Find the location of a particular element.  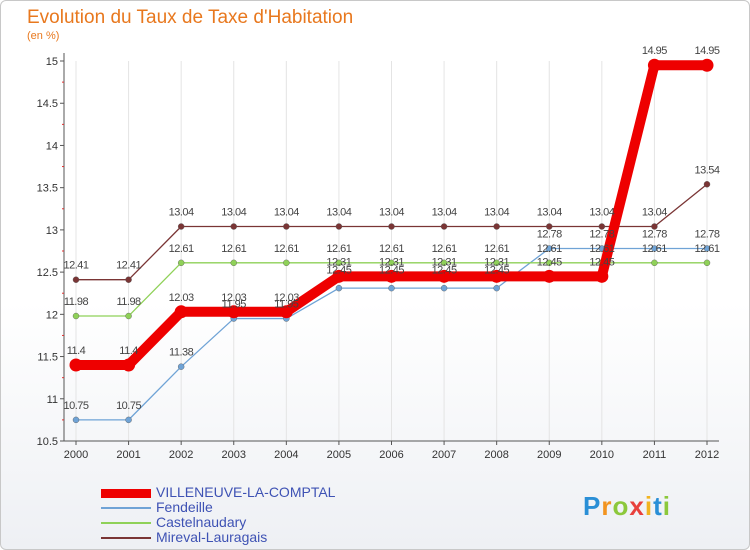

proxiti-logo: Proxiti is located at coordinates (627, 506).